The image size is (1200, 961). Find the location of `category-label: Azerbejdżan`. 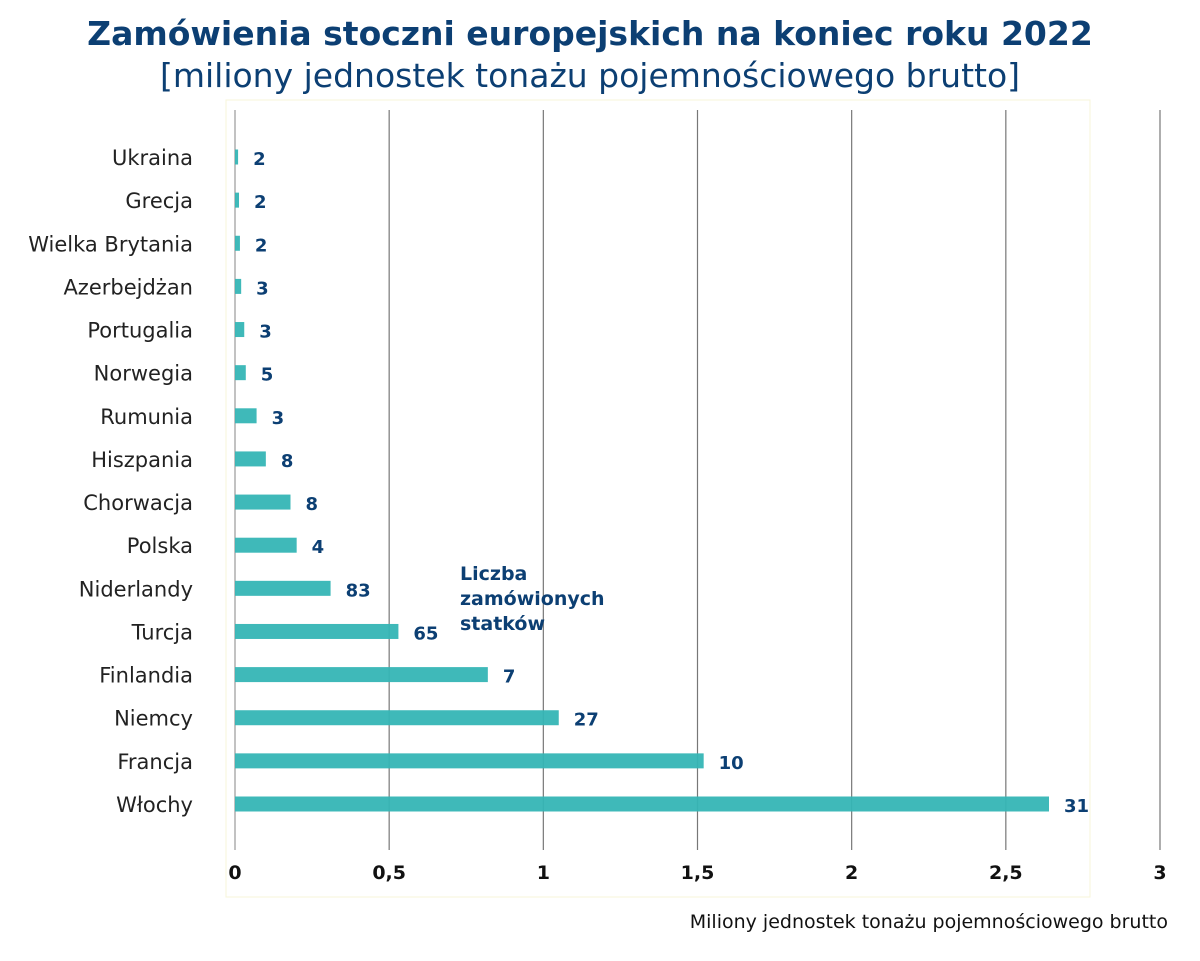

category-label: Azerbejdżan is located at coordinates (128, 287).